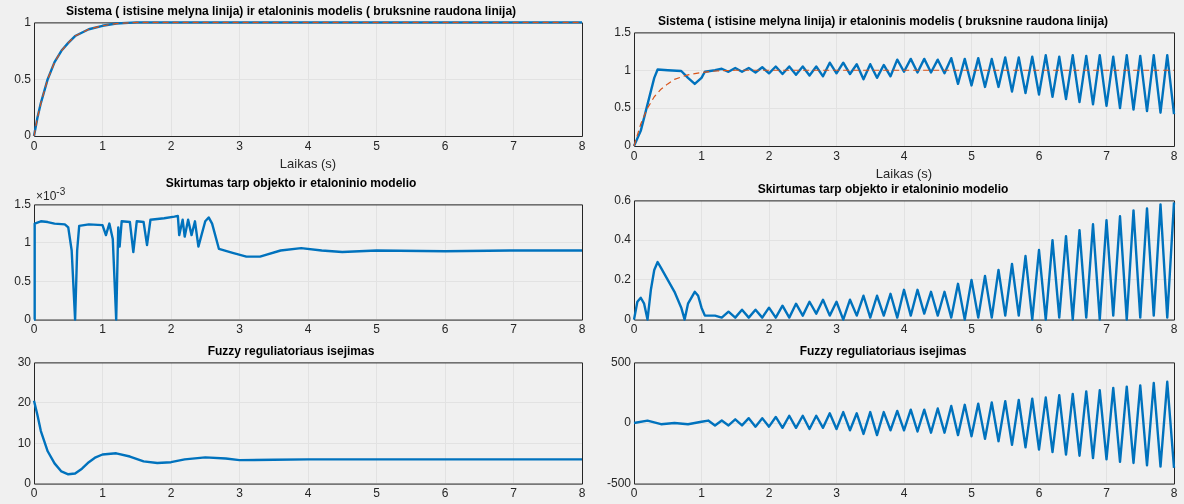 This screenshot has height=504, width=1184. Describe the element at coordinates (24, 361) in the screenshot. I see `y-tick-label: 30` at that location.